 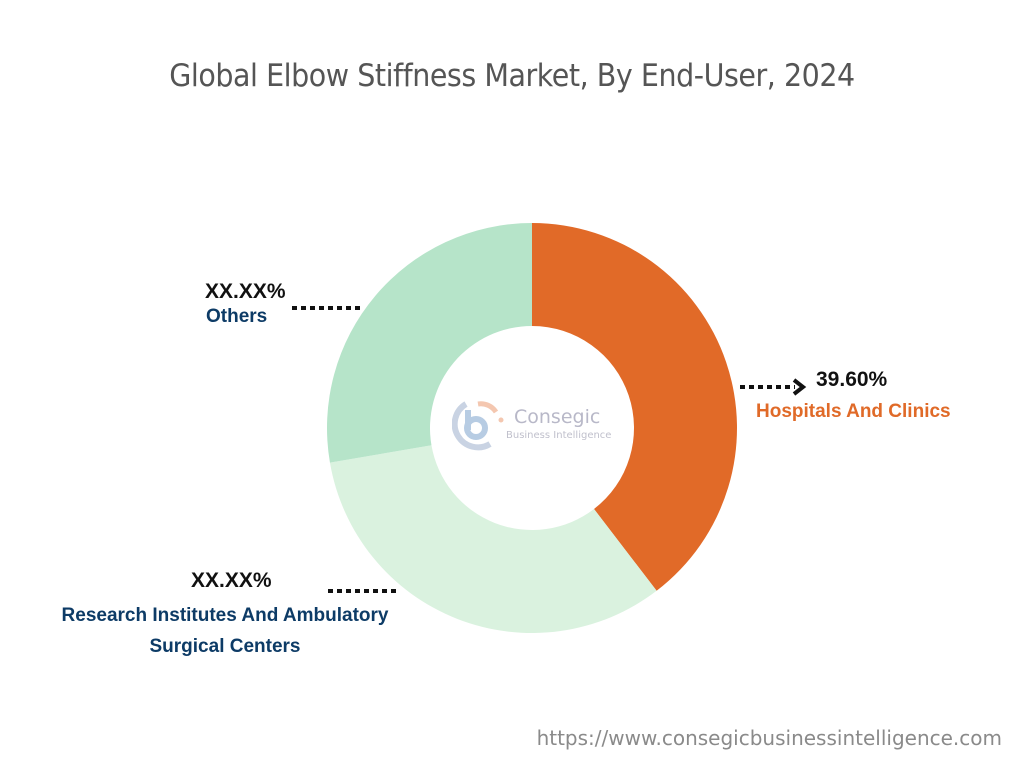 I want to click on arrow-right-icon, so click(x=799, y=387).